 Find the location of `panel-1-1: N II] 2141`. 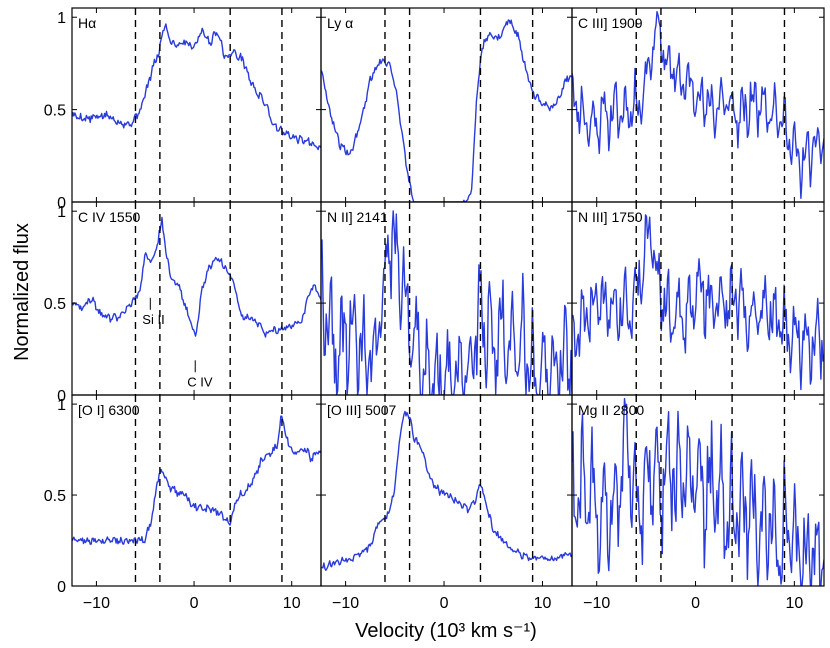

panel-1-1: N II] 2141 is located at coordinates (446, 298).